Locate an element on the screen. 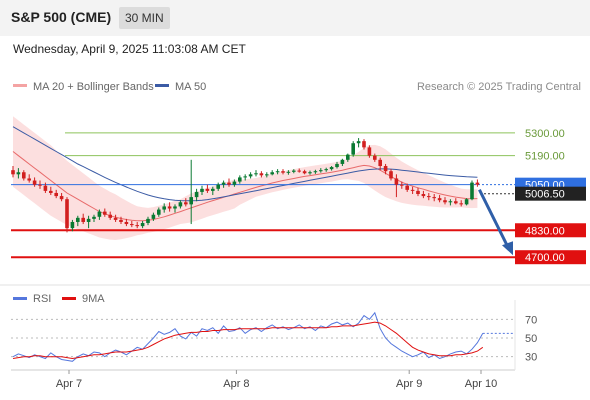 This screenshot has height=400, width=590. rsi-legend-label: RSI is located at coordinates (42, 299).